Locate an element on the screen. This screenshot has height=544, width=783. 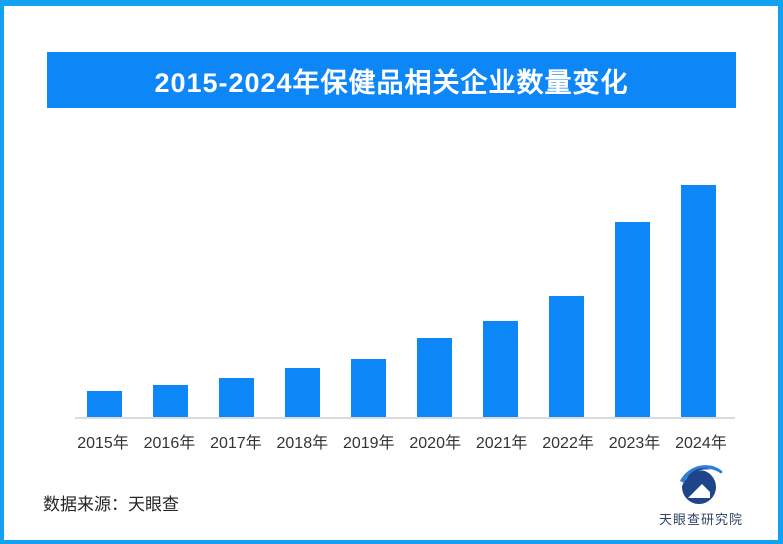
x-tick-label: 2017年 is located at coordinates (236, 443).